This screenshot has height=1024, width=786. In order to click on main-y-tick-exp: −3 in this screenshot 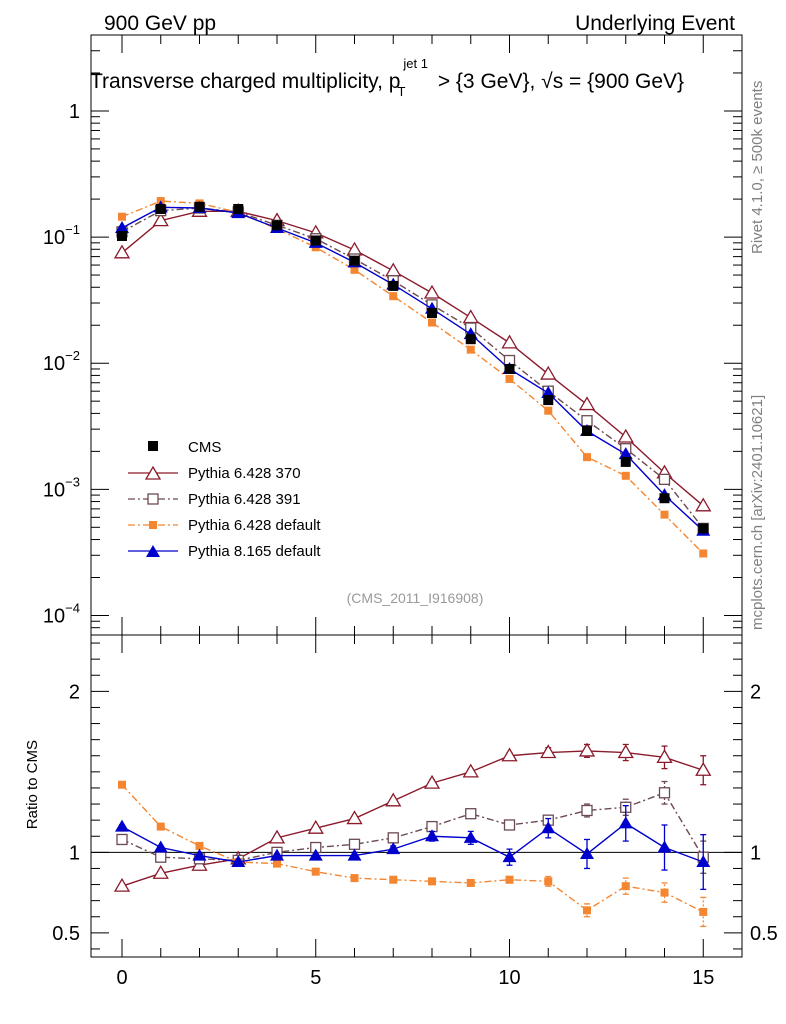, I will do `click(72, 481)`.